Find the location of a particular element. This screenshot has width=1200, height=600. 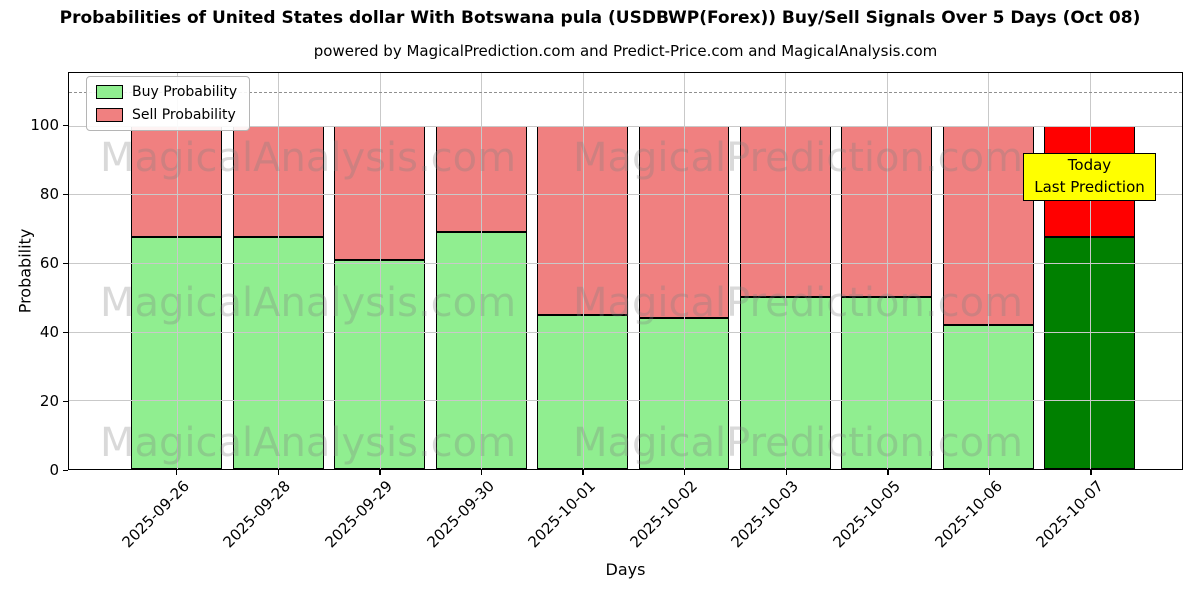

y-tick-label: 100 is located at coordinates (44, 125).